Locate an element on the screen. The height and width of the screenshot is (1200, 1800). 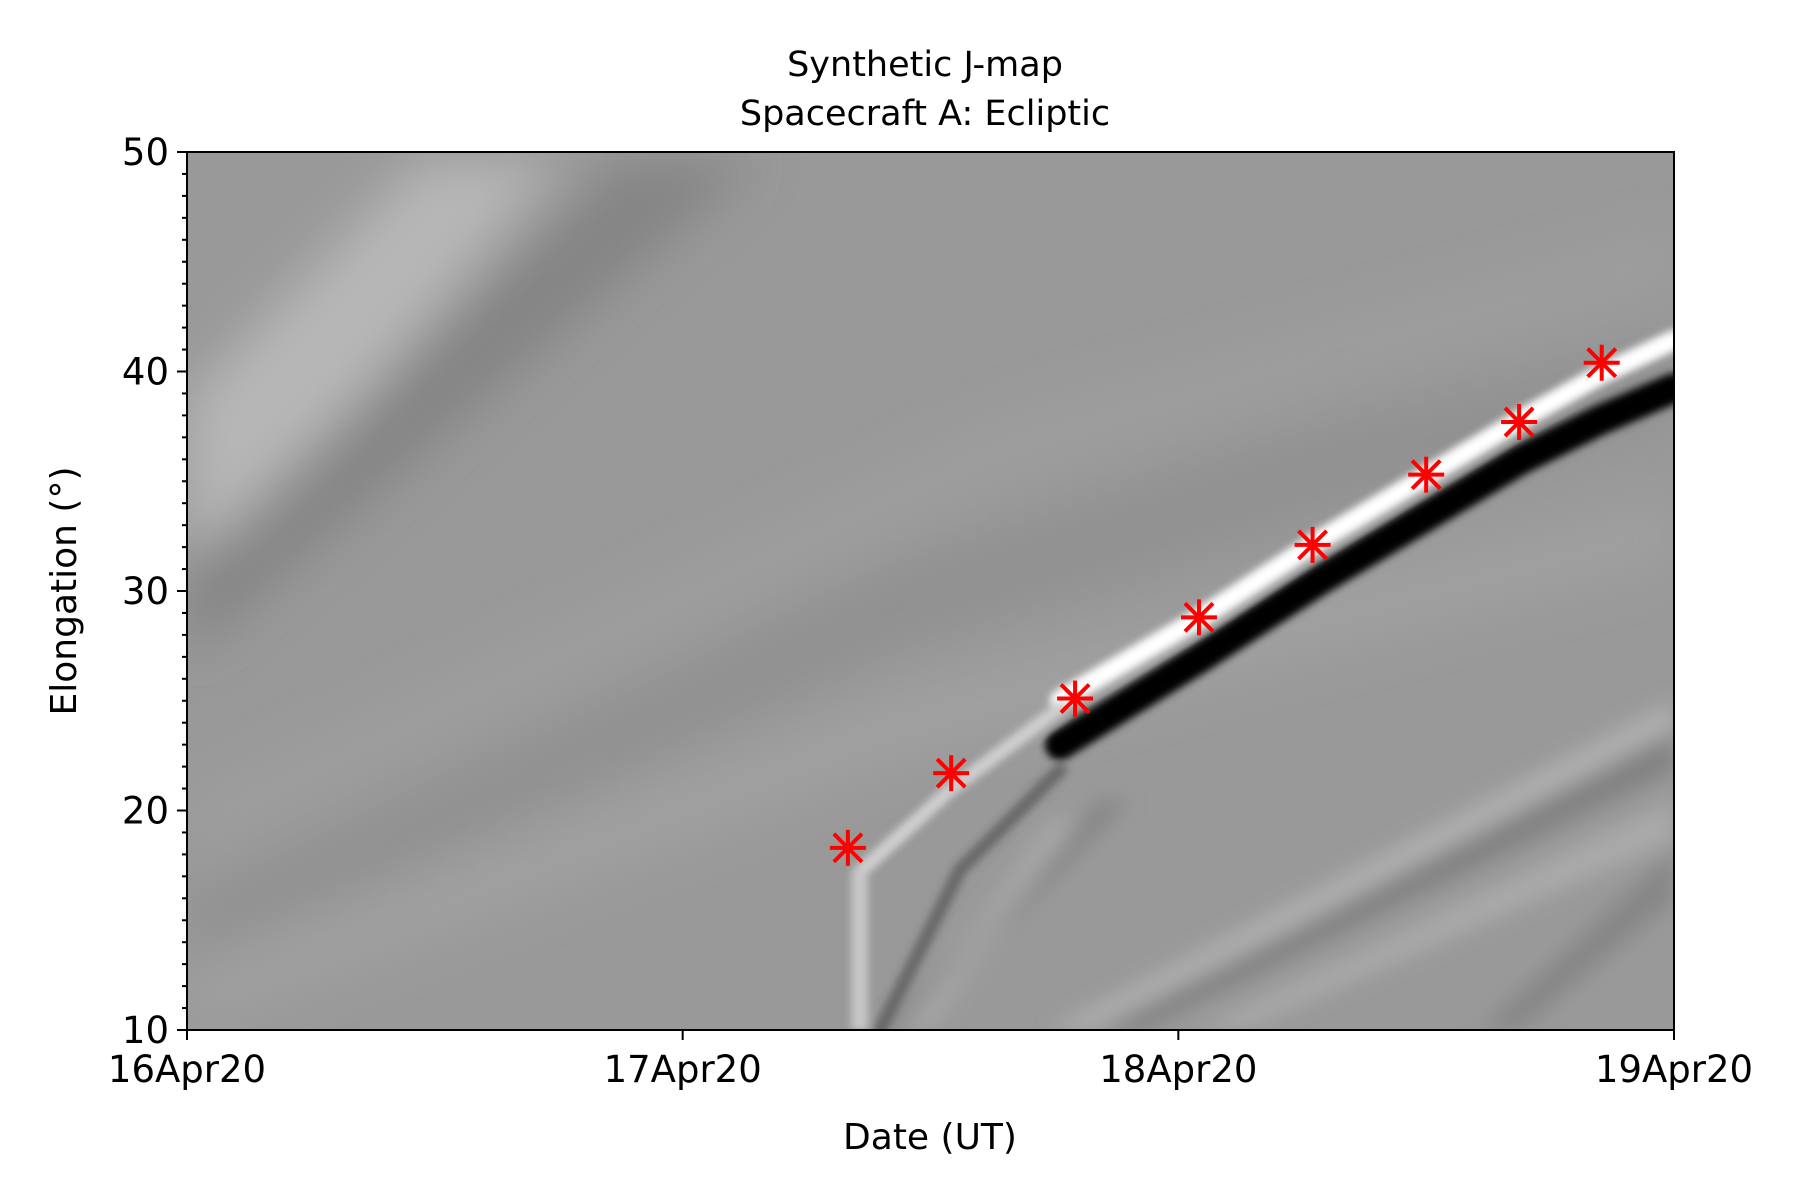
trailing-streaks is located at coordinates (1277, 865).